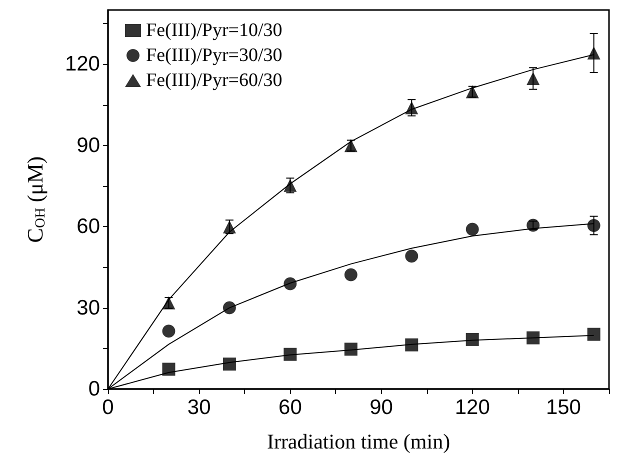  Describe the element at coordinates (381, 407) in the screenshot. I see `x-tick-label: 90` at that location.